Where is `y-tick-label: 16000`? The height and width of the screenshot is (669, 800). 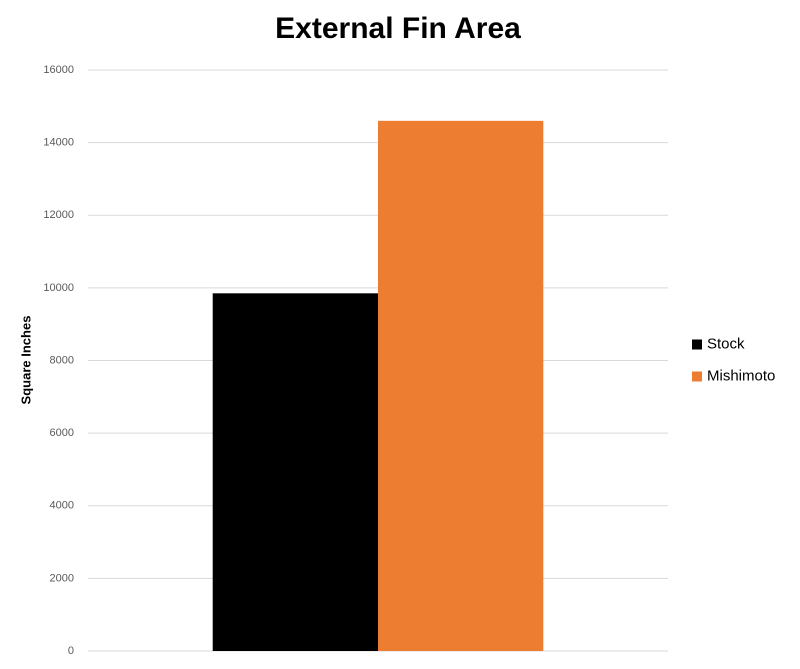 y-tick-label: 16000 is located at coordinates (58, 70).